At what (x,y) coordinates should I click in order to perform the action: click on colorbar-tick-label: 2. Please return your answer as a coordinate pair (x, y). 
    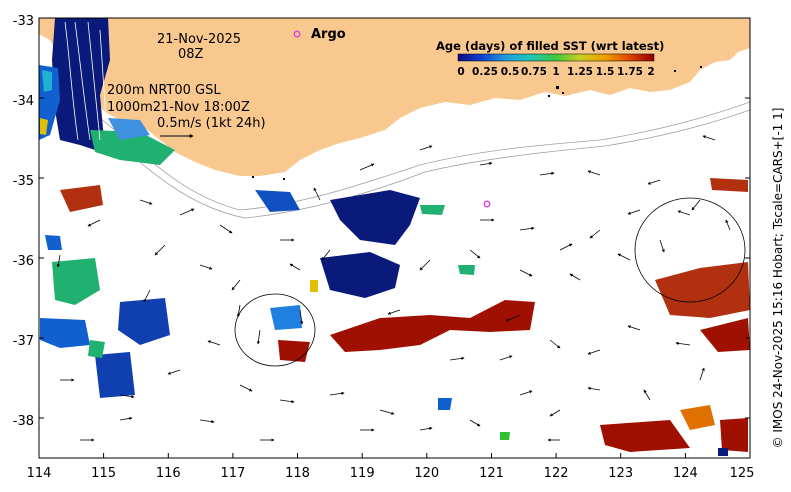
    Looking at the image, I should click on (650, 72).